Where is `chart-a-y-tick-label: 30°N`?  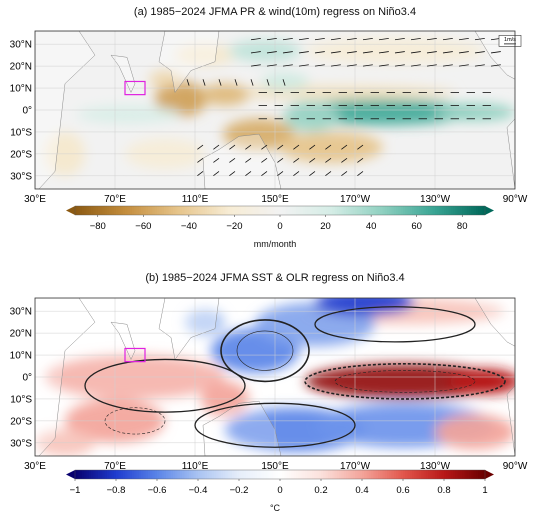
chart-a-y-tick-label: 30°N is located at coordinates (21, 45).